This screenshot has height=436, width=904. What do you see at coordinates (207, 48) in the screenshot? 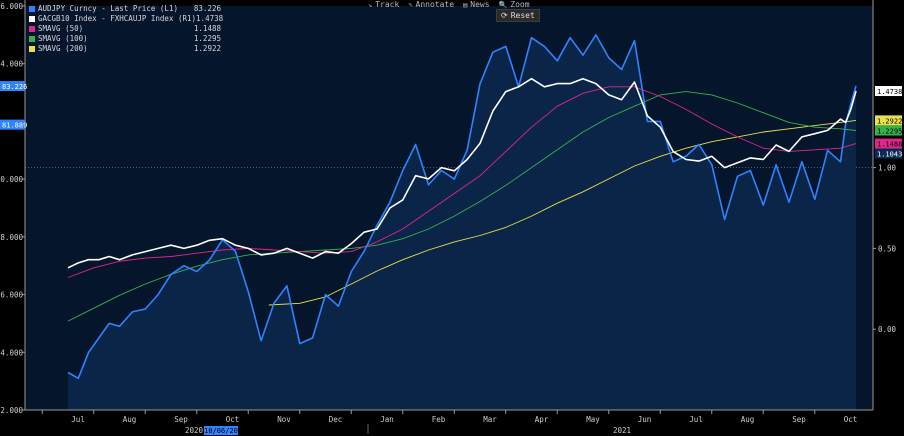
I see `legend-value: 1.2922` at bounding box center [207, 48].